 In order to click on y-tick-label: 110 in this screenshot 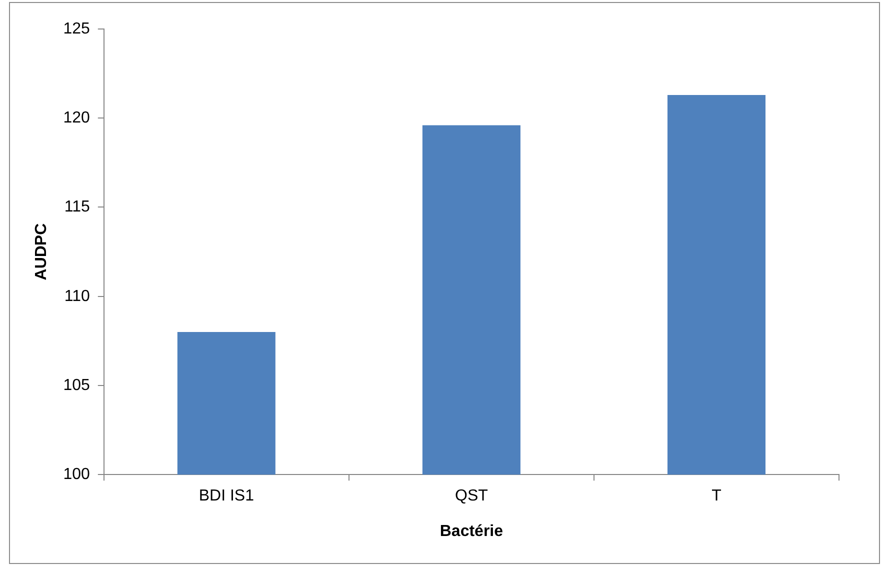, I will do `click(77, 296)`.